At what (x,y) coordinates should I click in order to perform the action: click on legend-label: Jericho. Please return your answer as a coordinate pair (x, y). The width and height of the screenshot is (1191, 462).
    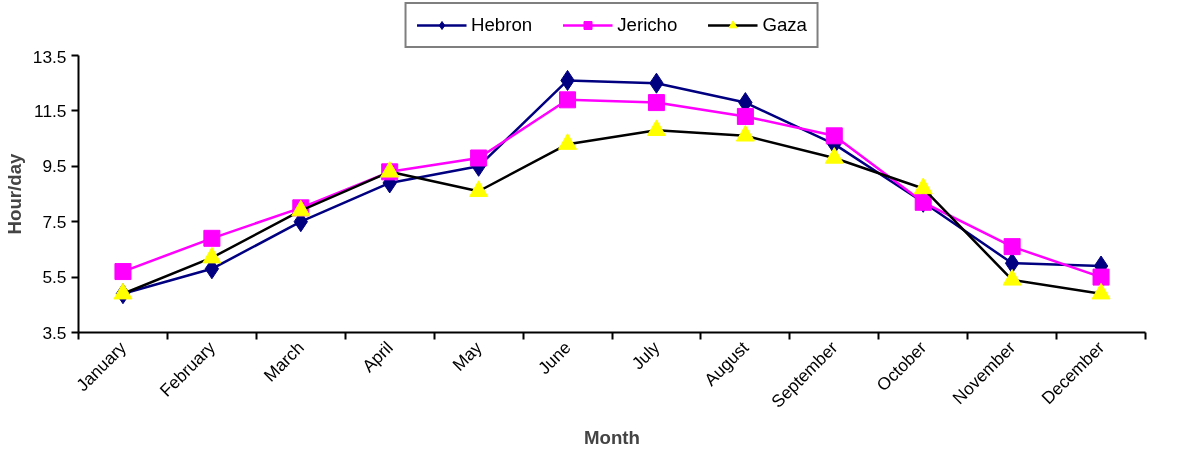
    Looking at the image, I should click on (647, 25).